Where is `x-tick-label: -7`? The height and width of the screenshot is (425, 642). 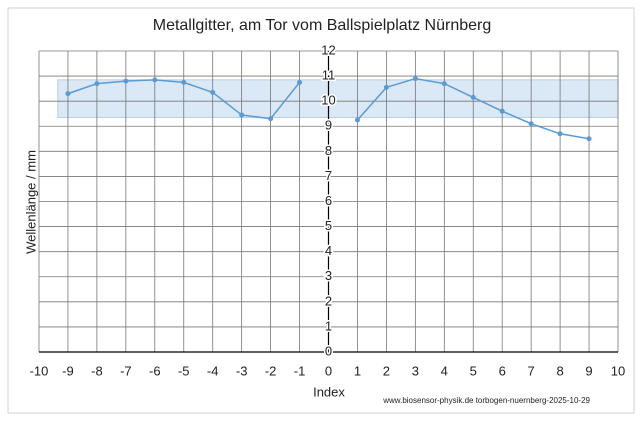 x-tick-label: -7 is located at coordinates (126, 370).